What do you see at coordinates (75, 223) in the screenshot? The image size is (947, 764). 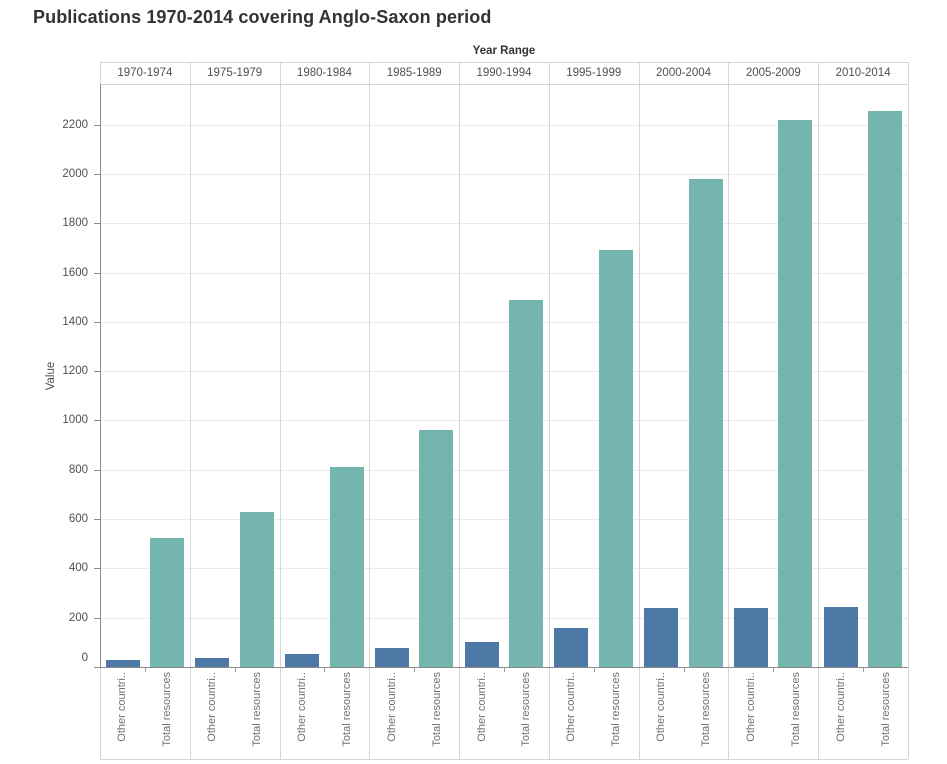 I see `y-tick-label-1800: 1800` at bounding box center [75, 223].